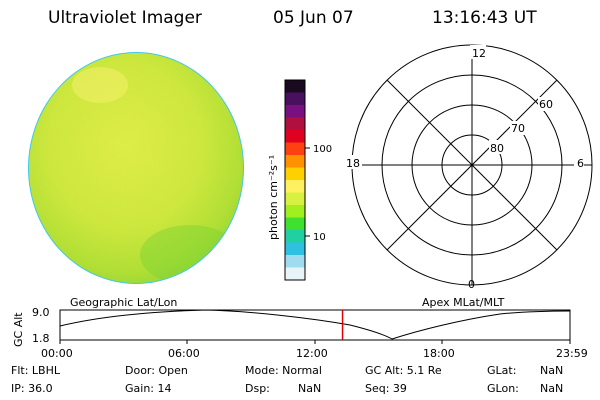 Image resolution: width=600 pixels, height=400 pixels. I want to click on lat-label-80: 80, so click(497, 148).